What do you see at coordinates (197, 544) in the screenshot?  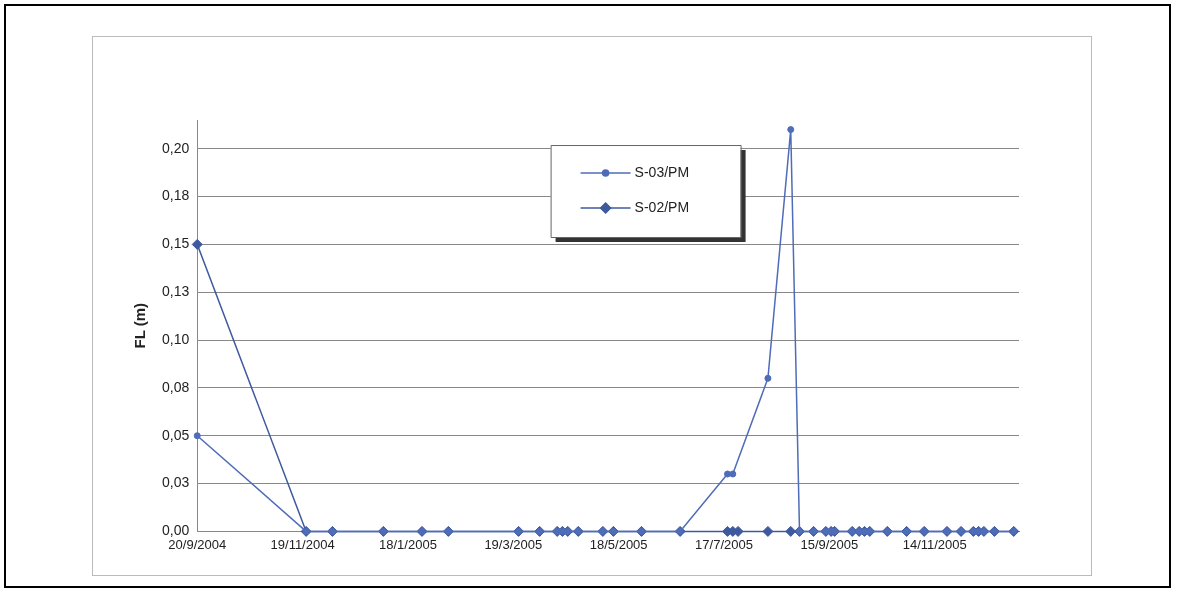 I see `x-tick-label: 20/9/2004` at bounding box center [197, 544].